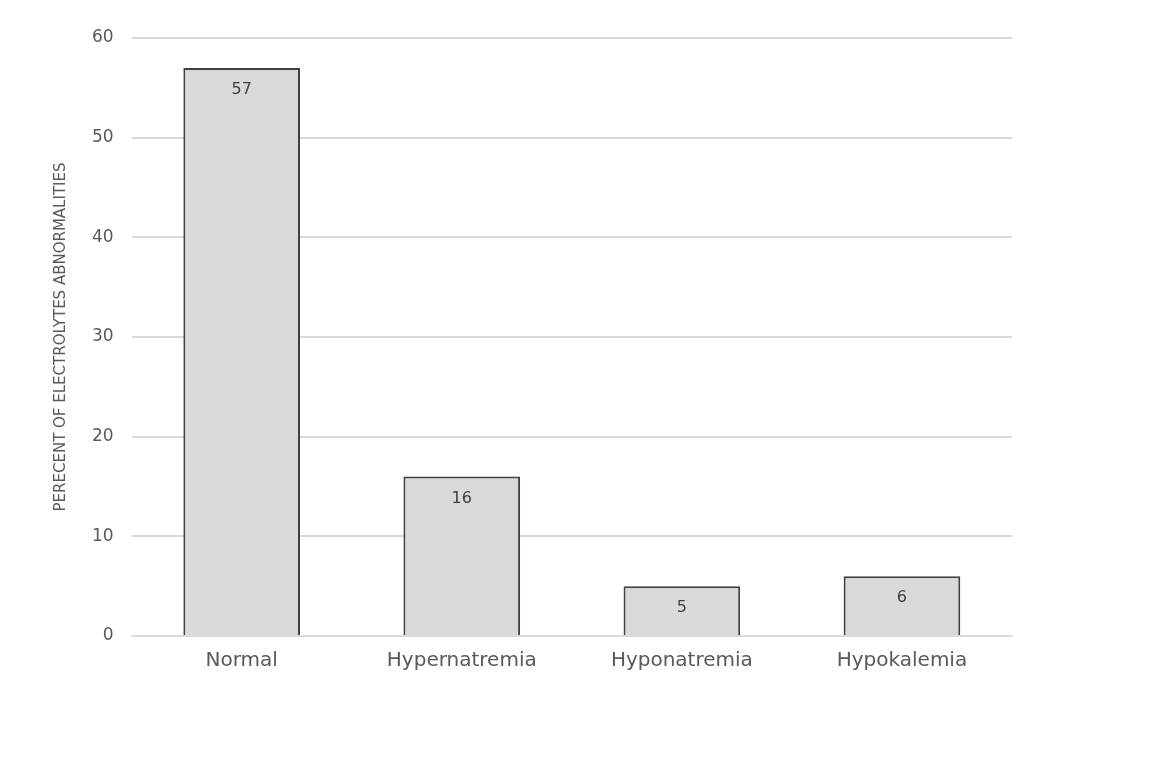 This screenshot has width=1150, height=774. What do you see at coordinates (681, 659) in the screenshot?
I see `x-tick-label: Hyponatremia` at bounding box center [681, 659].